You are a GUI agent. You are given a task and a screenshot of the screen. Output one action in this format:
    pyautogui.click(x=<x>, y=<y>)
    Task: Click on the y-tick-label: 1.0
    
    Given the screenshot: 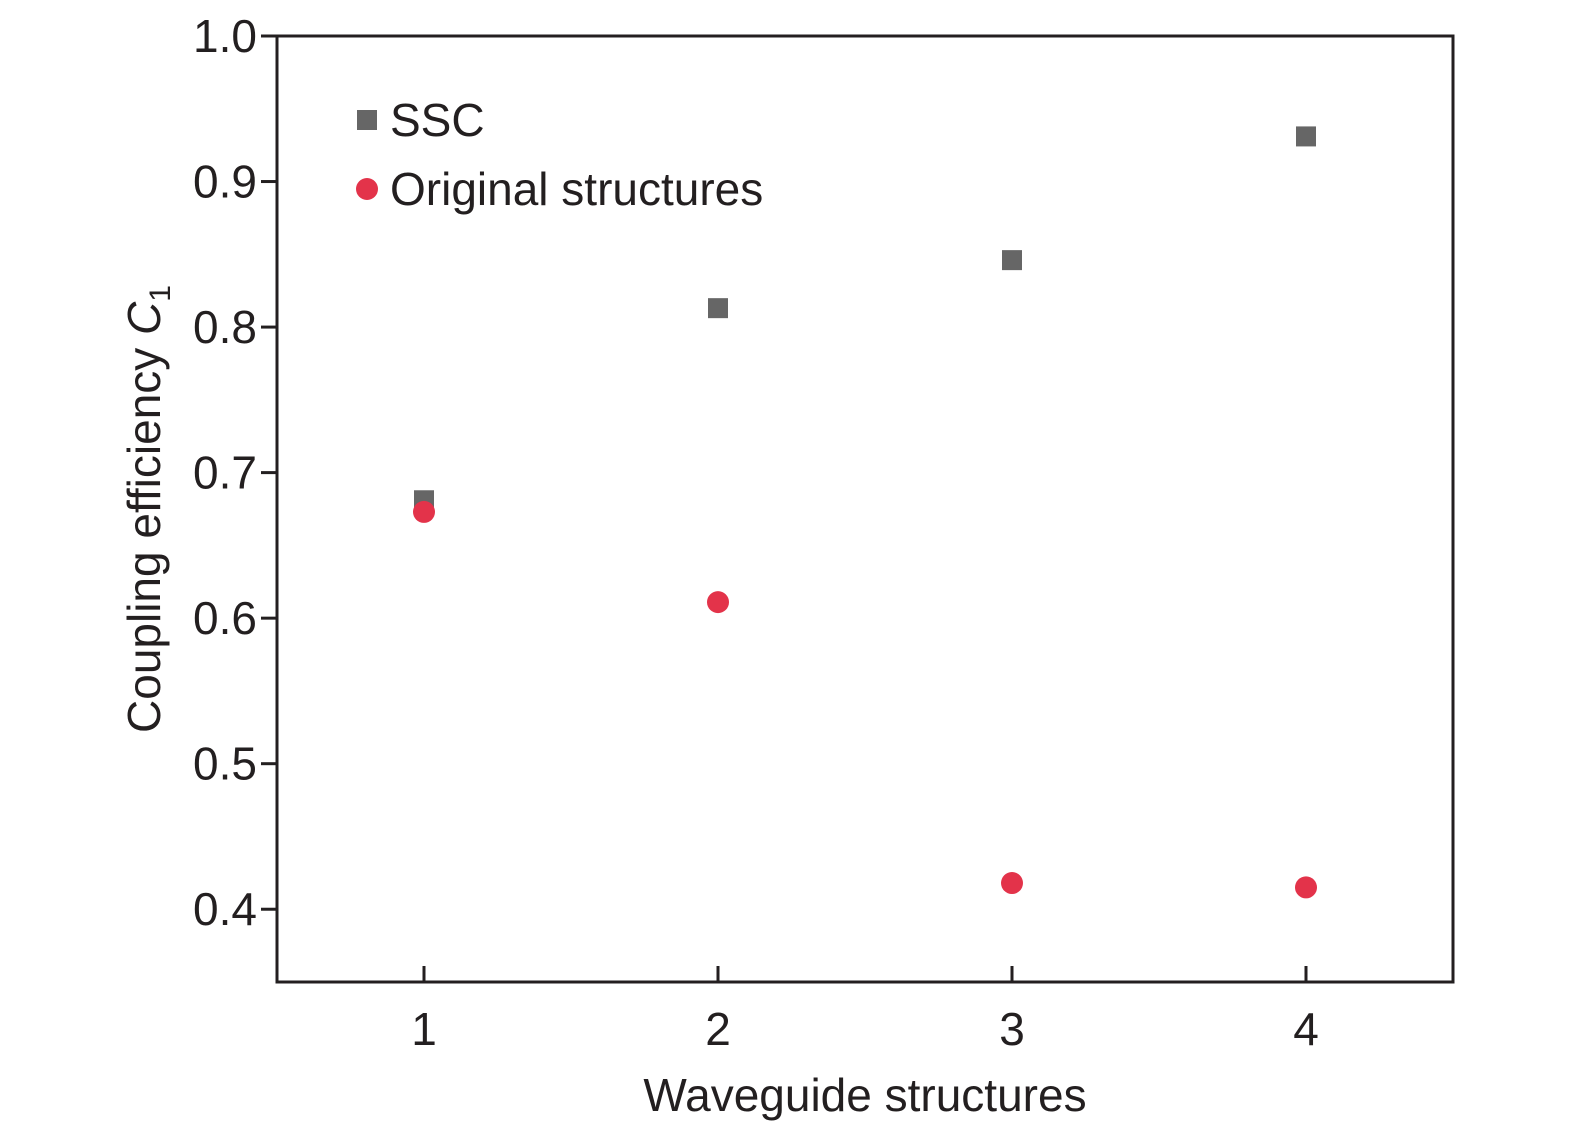 What is the action you would take?
    pyautogui.click(x=225, y=36)
    